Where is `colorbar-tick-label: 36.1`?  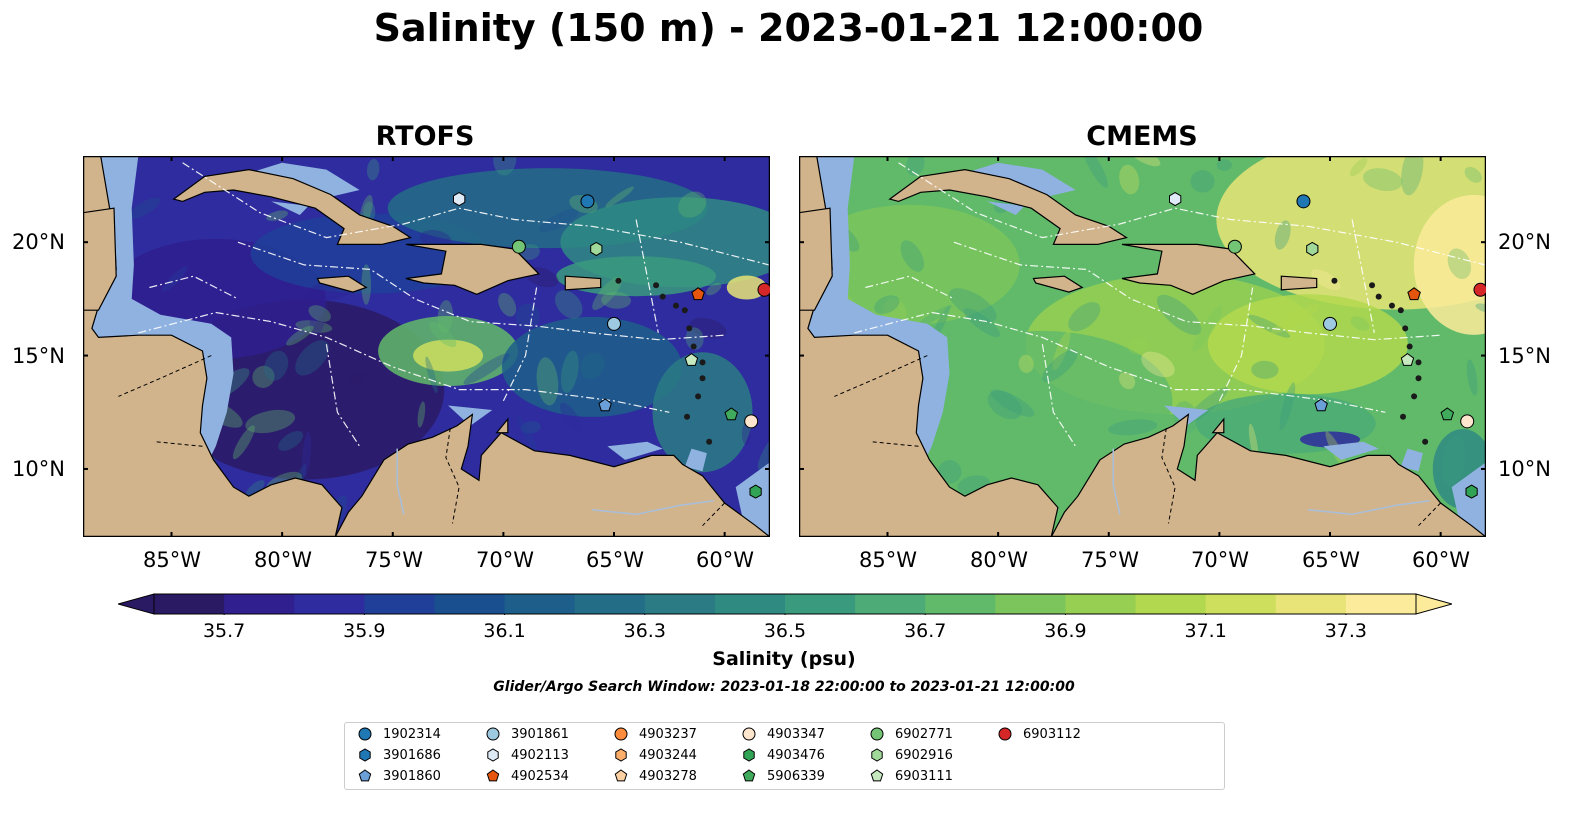 colorbar-tick-label: 36.1 is located at coordinates (504, 631).